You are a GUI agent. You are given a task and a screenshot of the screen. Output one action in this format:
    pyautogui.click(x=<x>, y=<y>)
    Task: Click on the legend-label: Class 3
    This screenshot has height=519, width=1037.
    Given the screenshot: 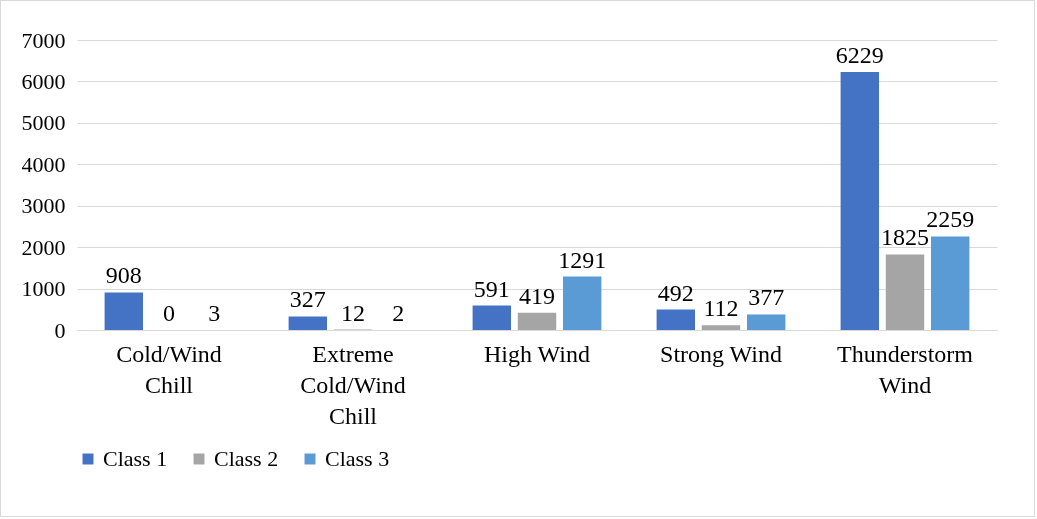 What is the action you would take?
    pyautogui.click(x=357, y=458)
    